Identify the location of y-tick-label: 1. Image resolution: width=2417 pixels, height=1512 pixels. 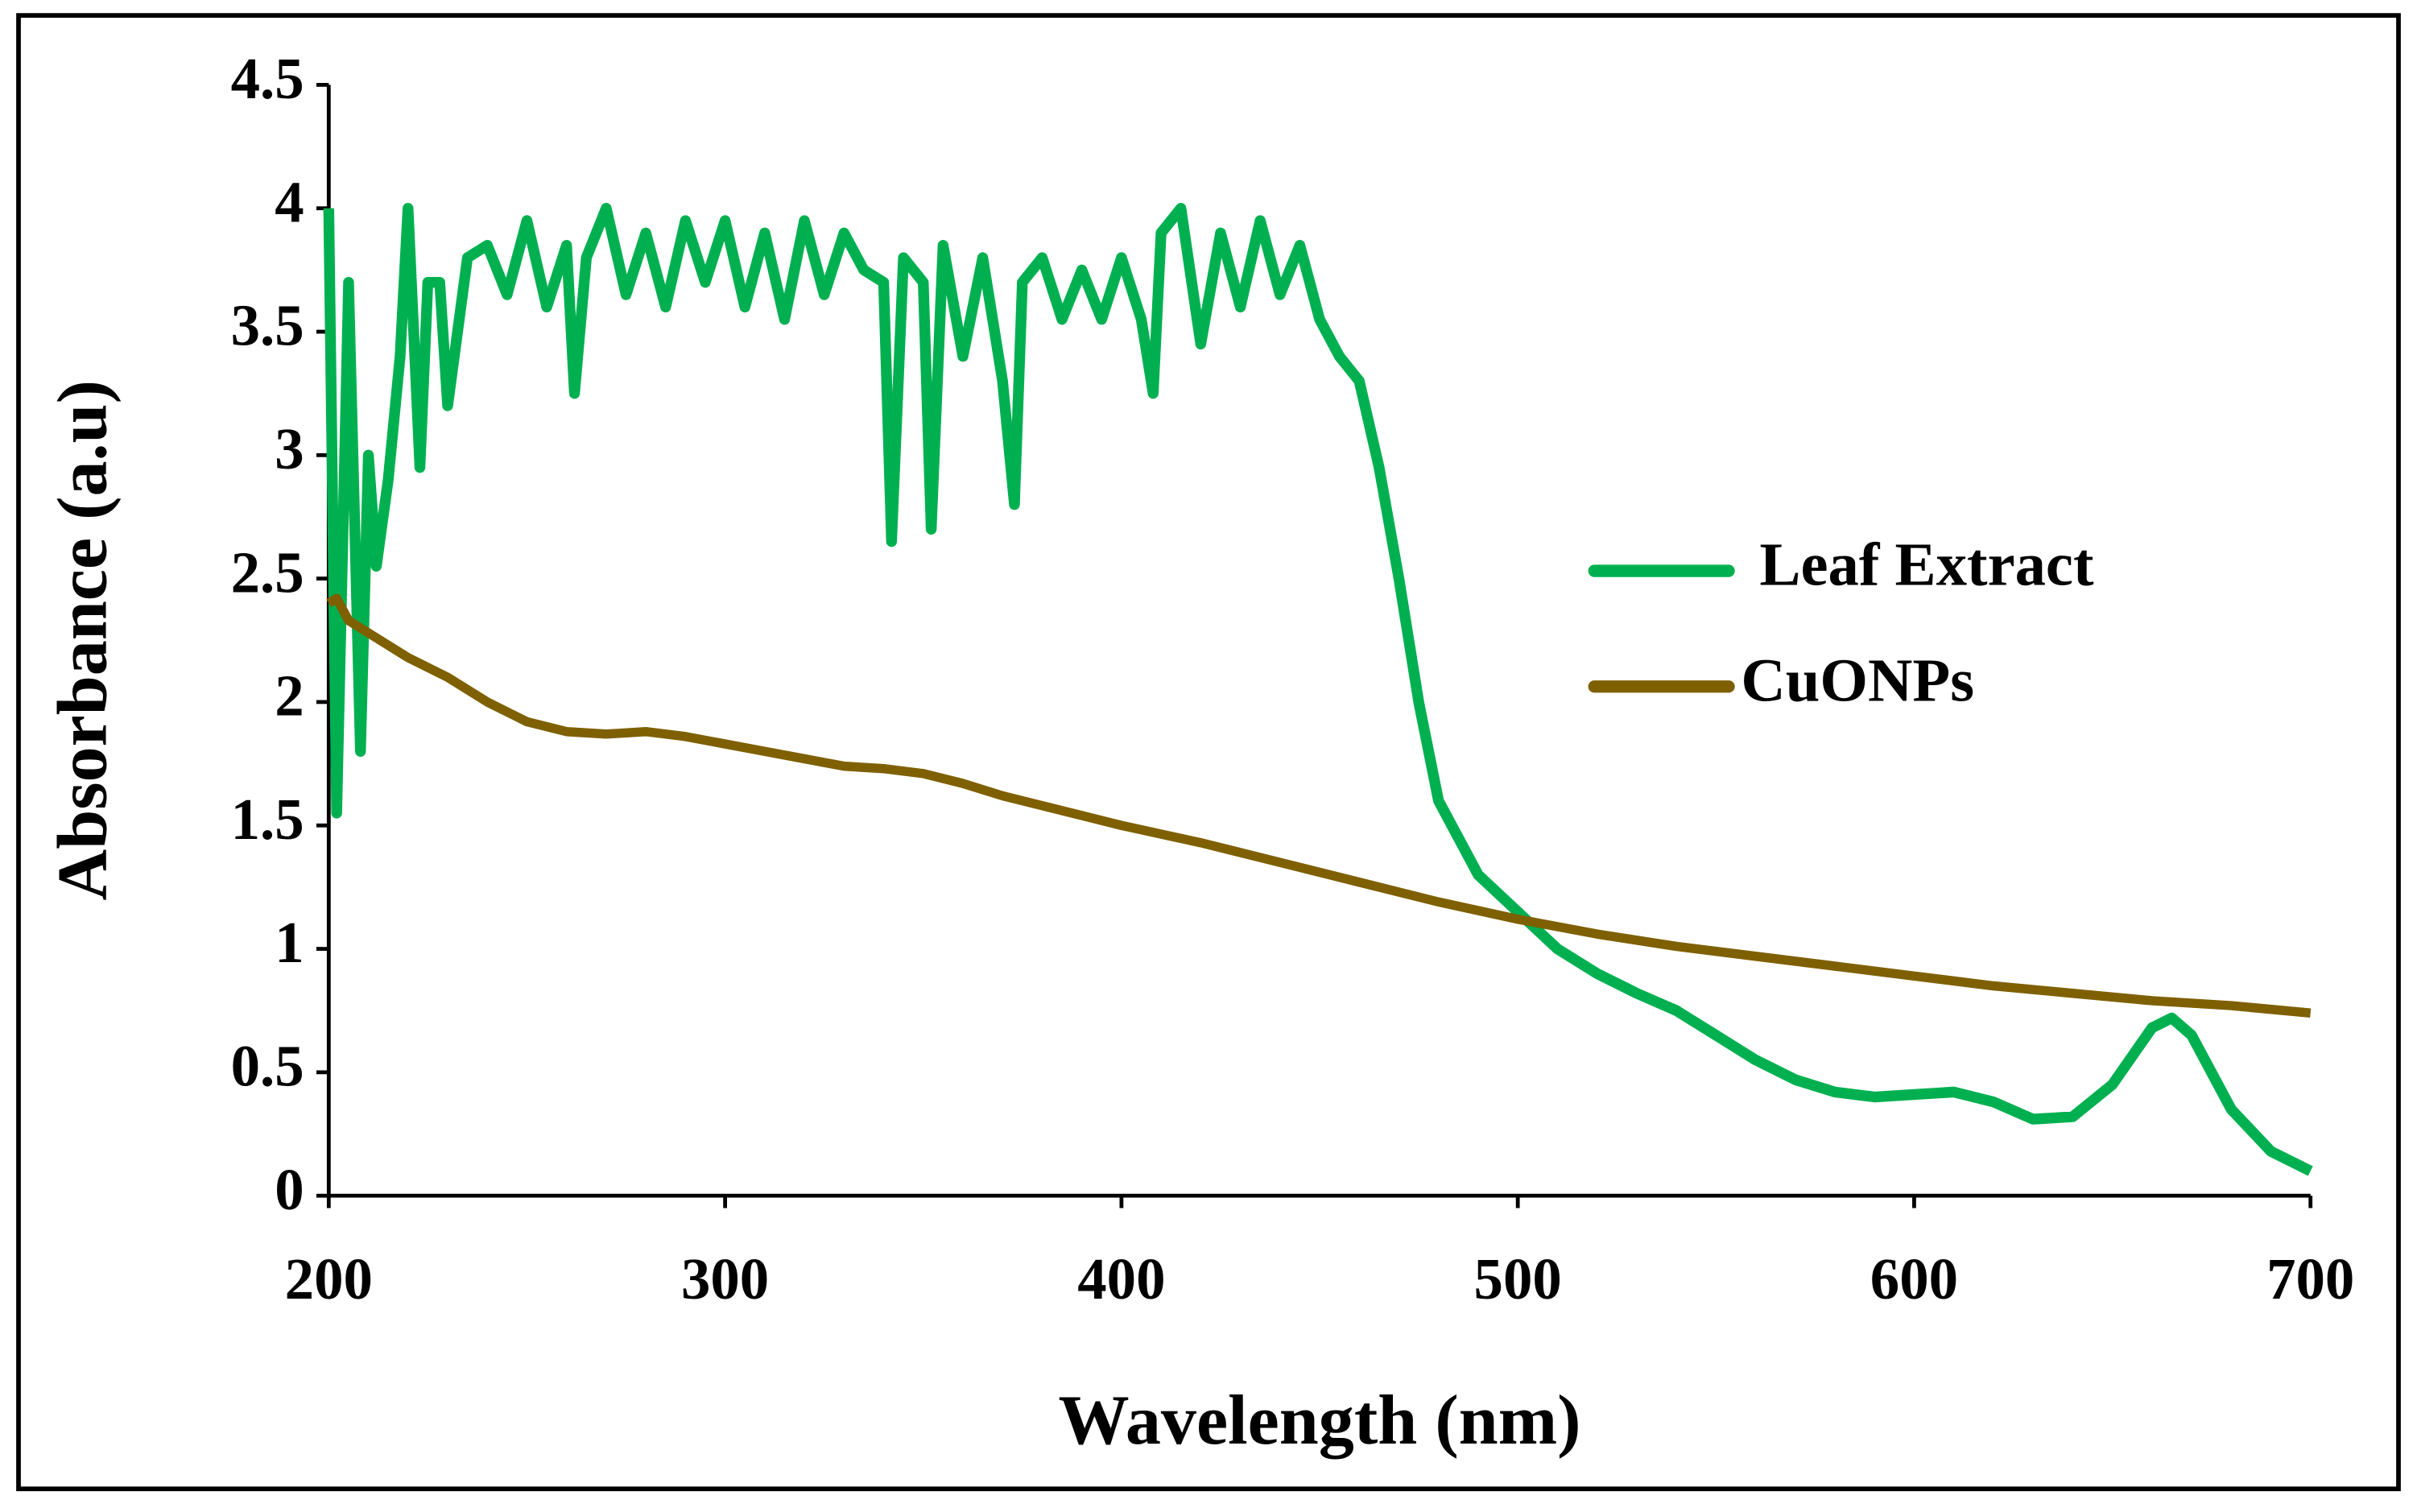
(289, 942).